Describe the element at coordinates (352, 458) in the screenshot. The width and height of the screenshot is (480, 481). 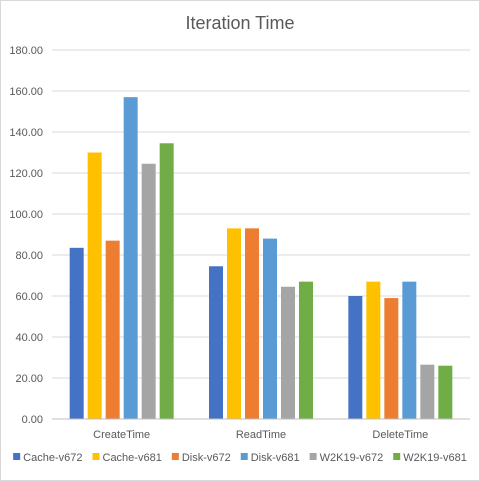
I see `legend-label: W2K19-v672` at that location.